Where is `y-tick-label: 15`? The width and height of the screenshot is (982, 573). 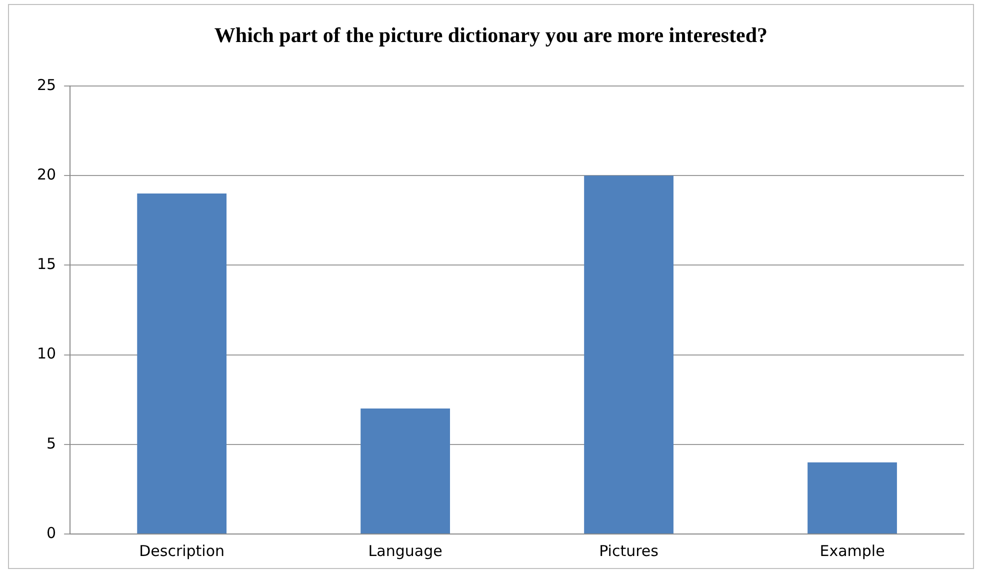 y-tick-label: 15 is located at coordinates (46, 264).